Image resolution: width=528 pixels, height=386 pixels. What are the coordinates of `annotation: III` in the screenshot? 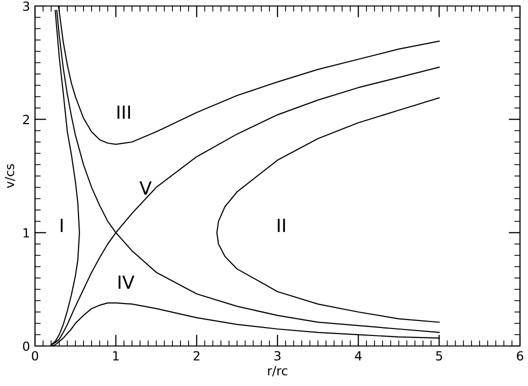 It's located at (124, 112).